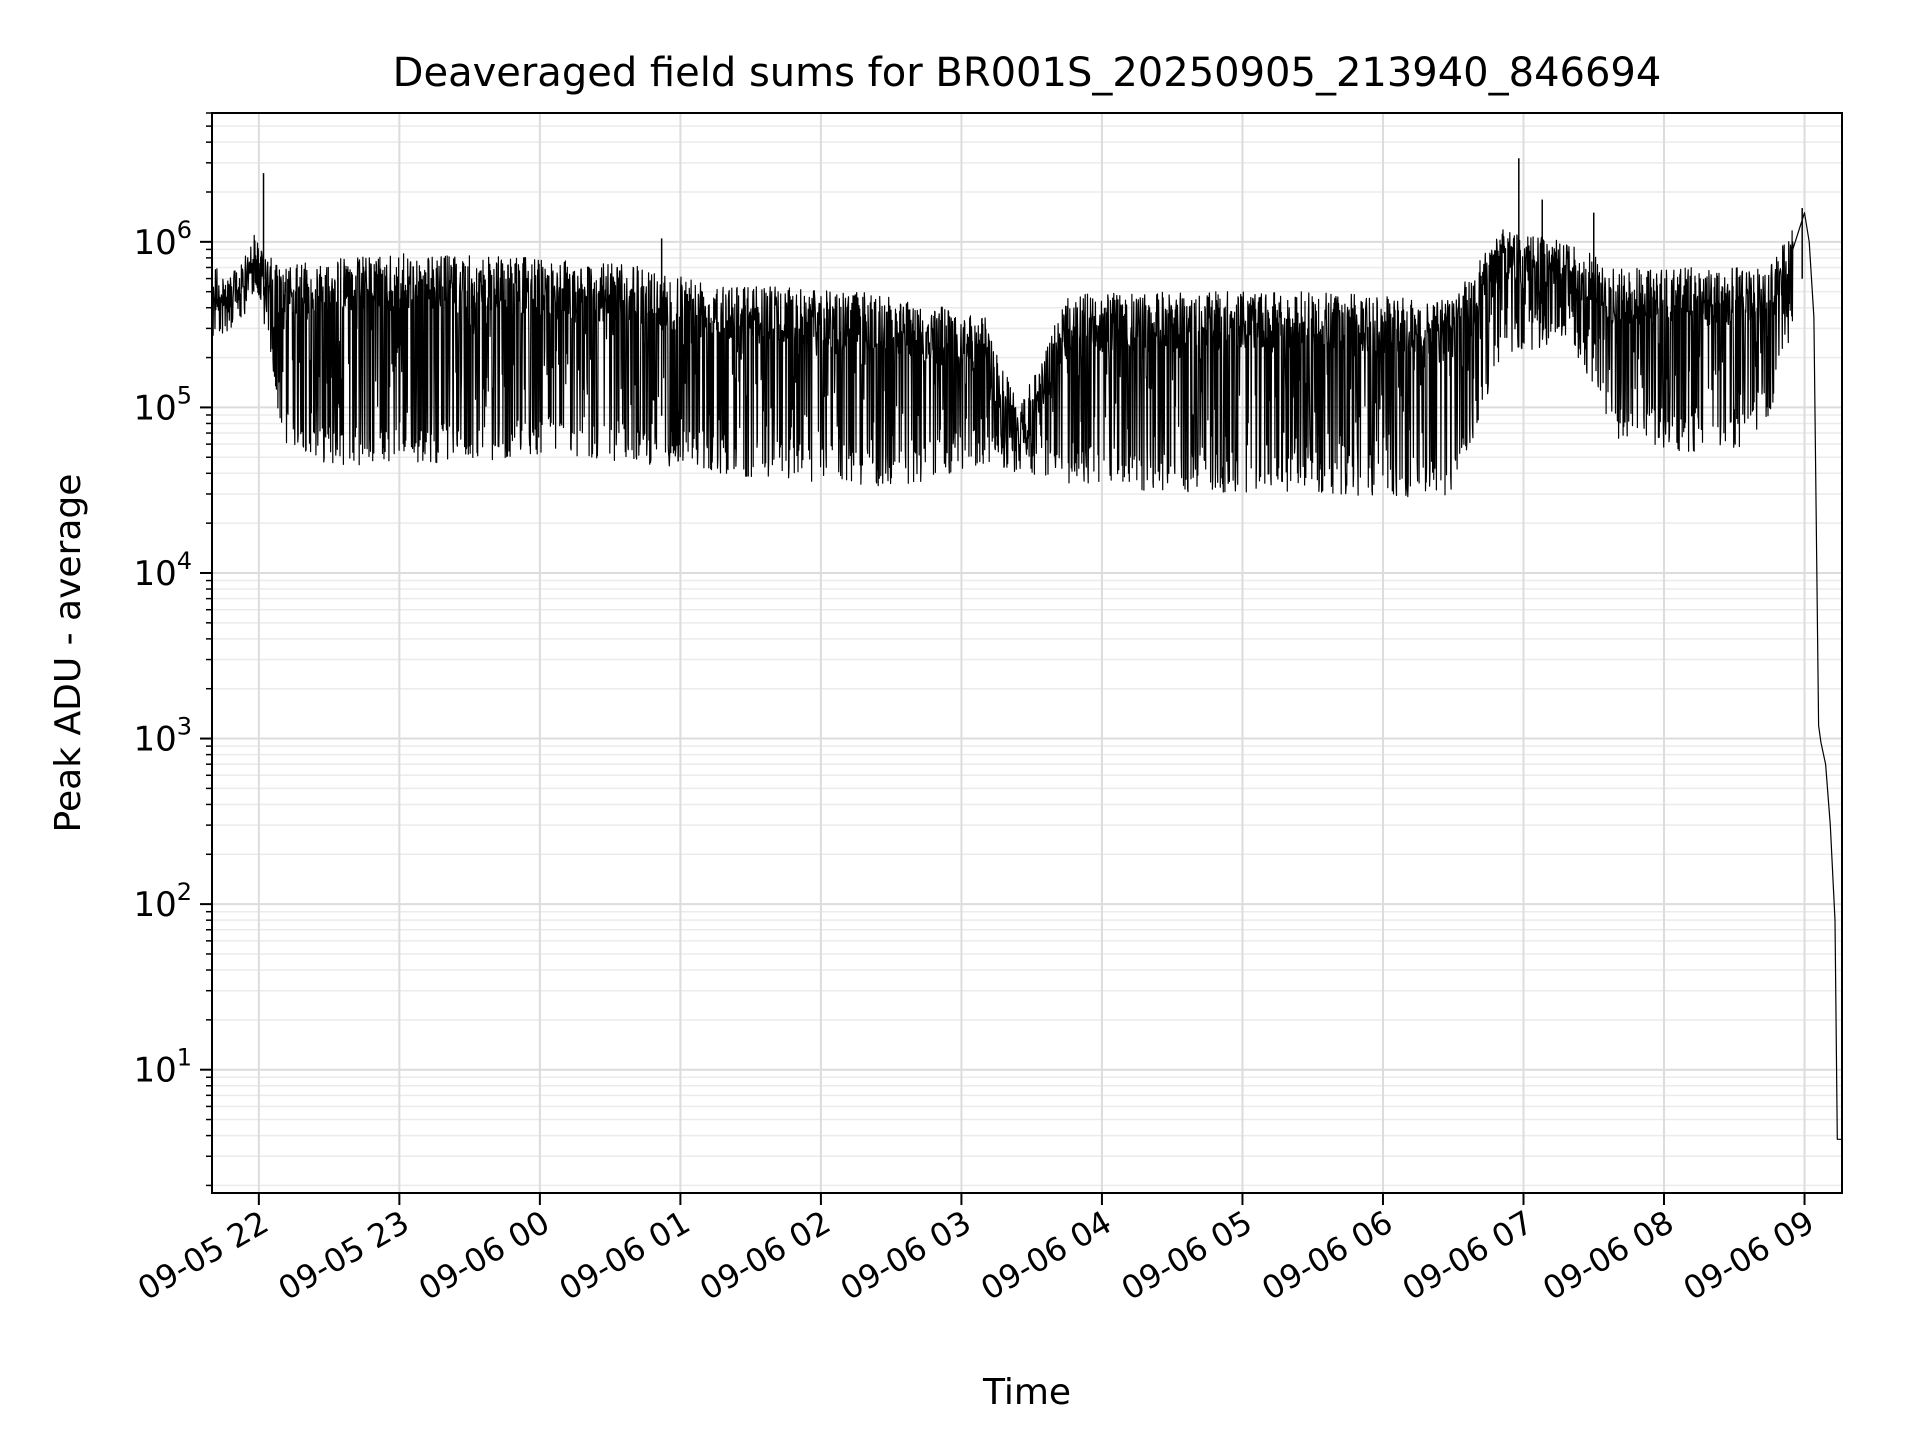 The image size is (1920, 1440). I want to click on x-tick-label: 09-06 08, so click(1608, 1255).